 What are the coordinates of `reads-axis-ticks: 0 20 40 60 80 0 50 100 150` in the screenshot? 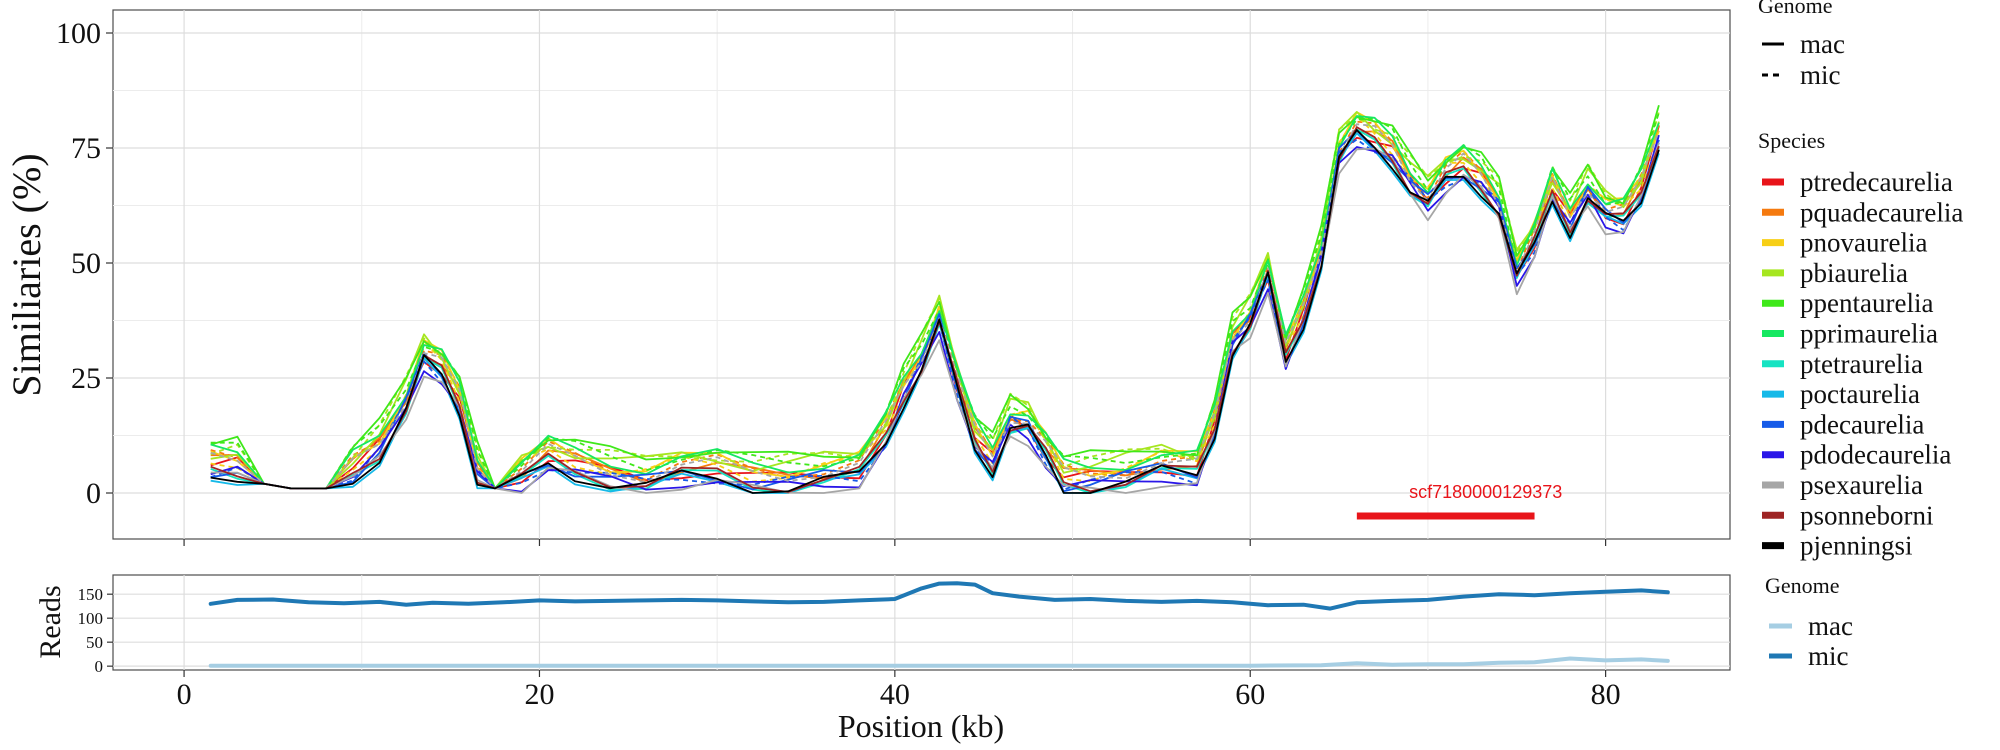 It's located at (849, 648).